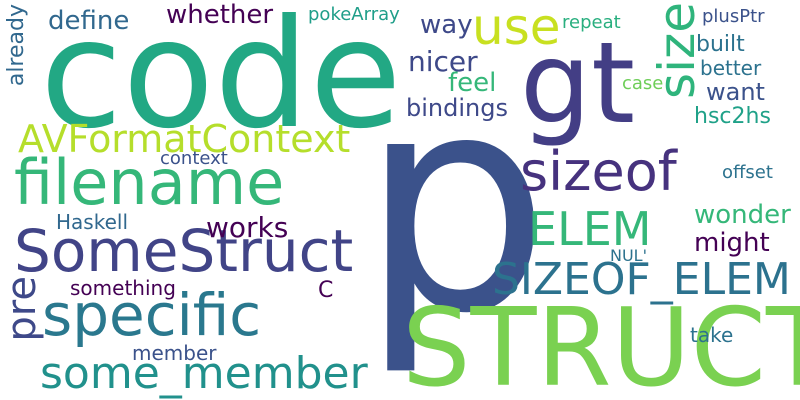 The width and height of the screenshot is (800, 400). Describe the element at coordinates (732, 243) in the screenshot. I see `word-might: might` at that location.